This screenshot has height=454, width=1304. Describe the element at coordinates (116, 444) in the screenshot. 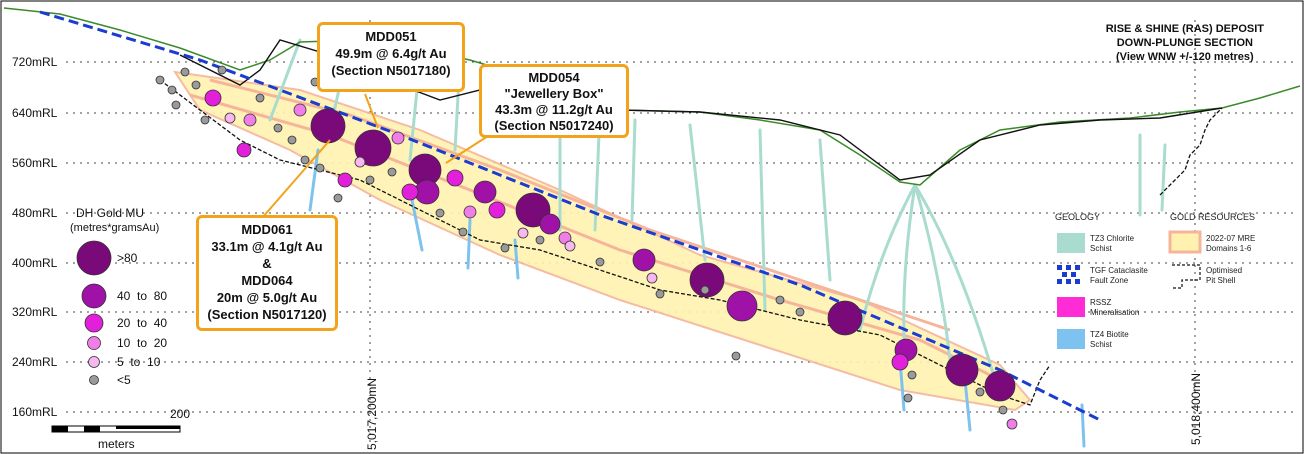

I see `scale-unit: meters` at that location.